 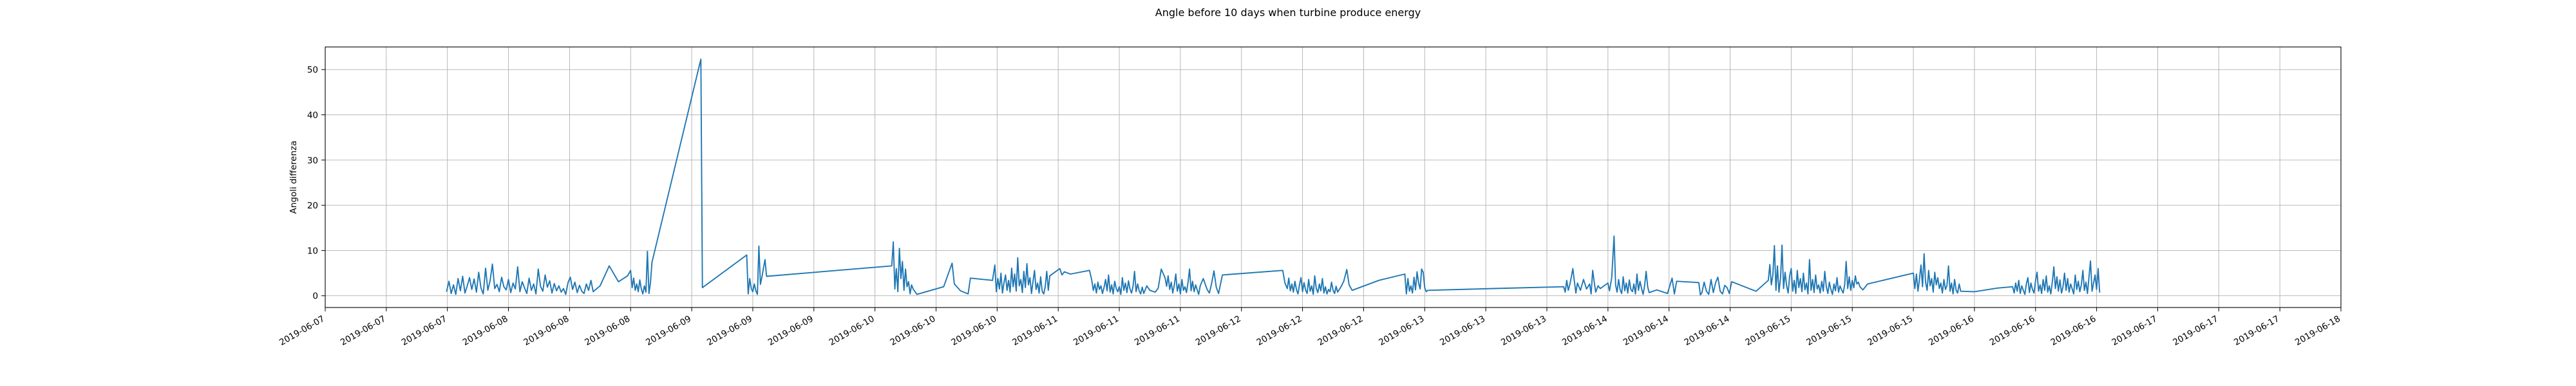 I want to click on y-axis-label: Angoli differenza, so click(x=294, y=177).